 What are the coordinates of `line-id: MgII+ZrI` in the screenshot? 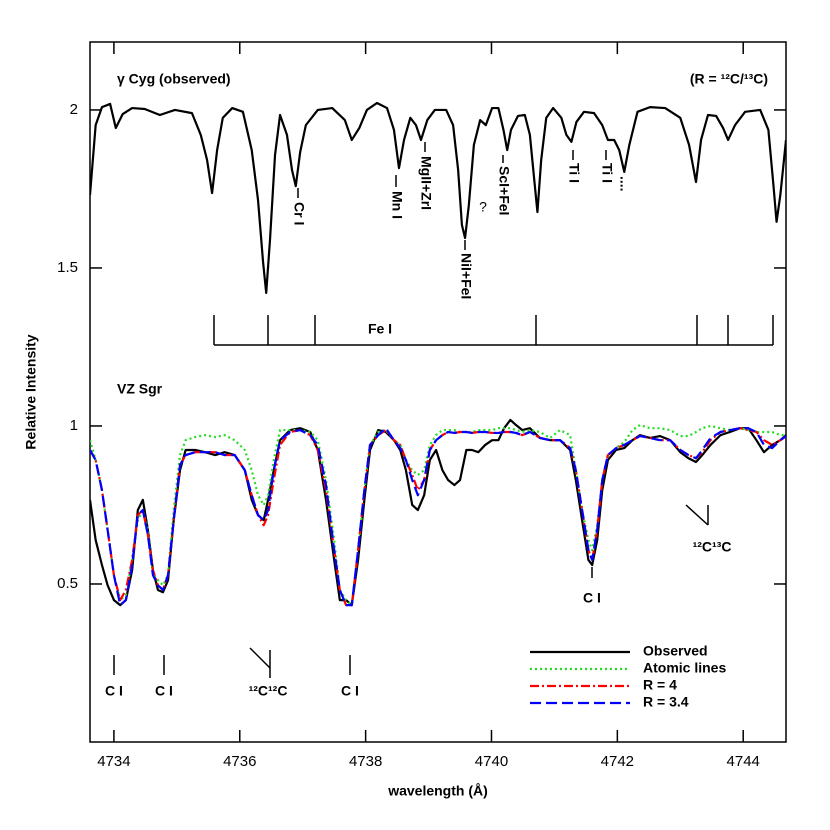 It's located at (426, 183).